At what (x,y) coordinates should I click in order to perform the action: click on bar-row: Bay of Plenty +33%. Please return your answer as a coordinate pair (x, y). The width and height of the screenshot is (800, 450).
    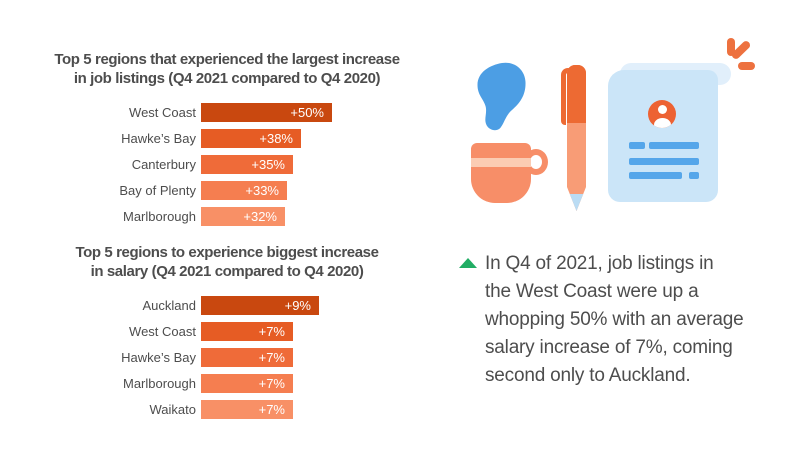
    Looking at the image, I should click on (231, 190).